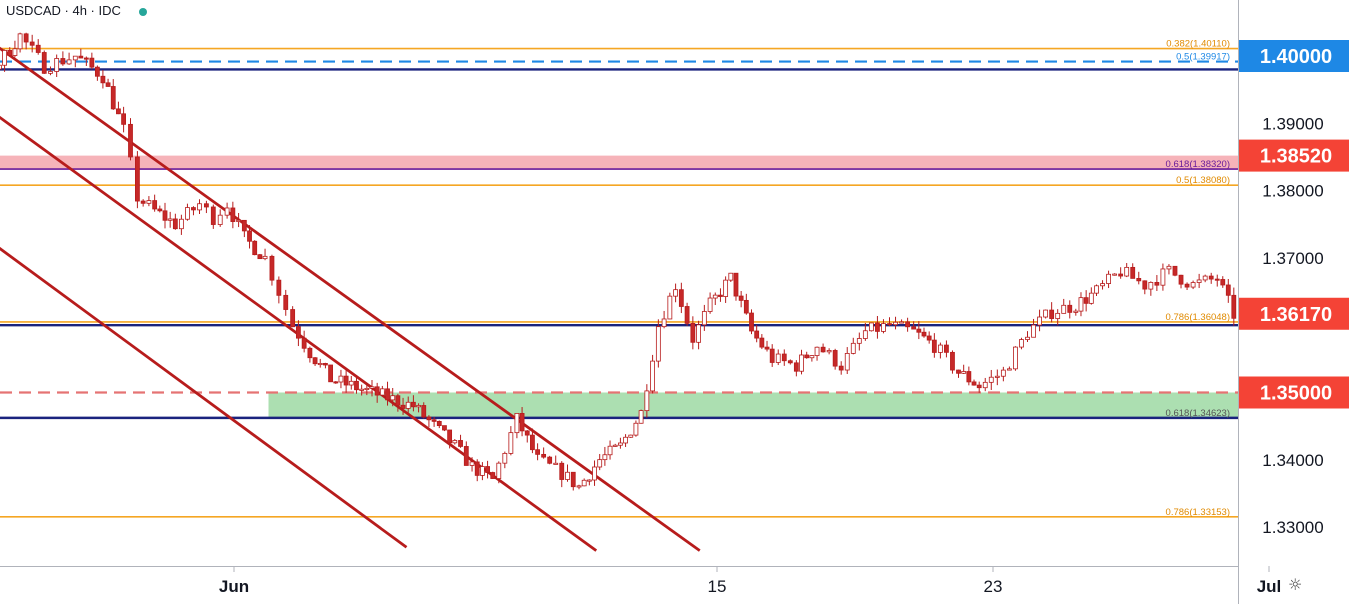 The height and width of the screenshot is (604, 1349). What do you see at coordinates (1269, 586) in the screenshot?
I see `time-tick-label: Jul` at bounding box center [1269, 586].